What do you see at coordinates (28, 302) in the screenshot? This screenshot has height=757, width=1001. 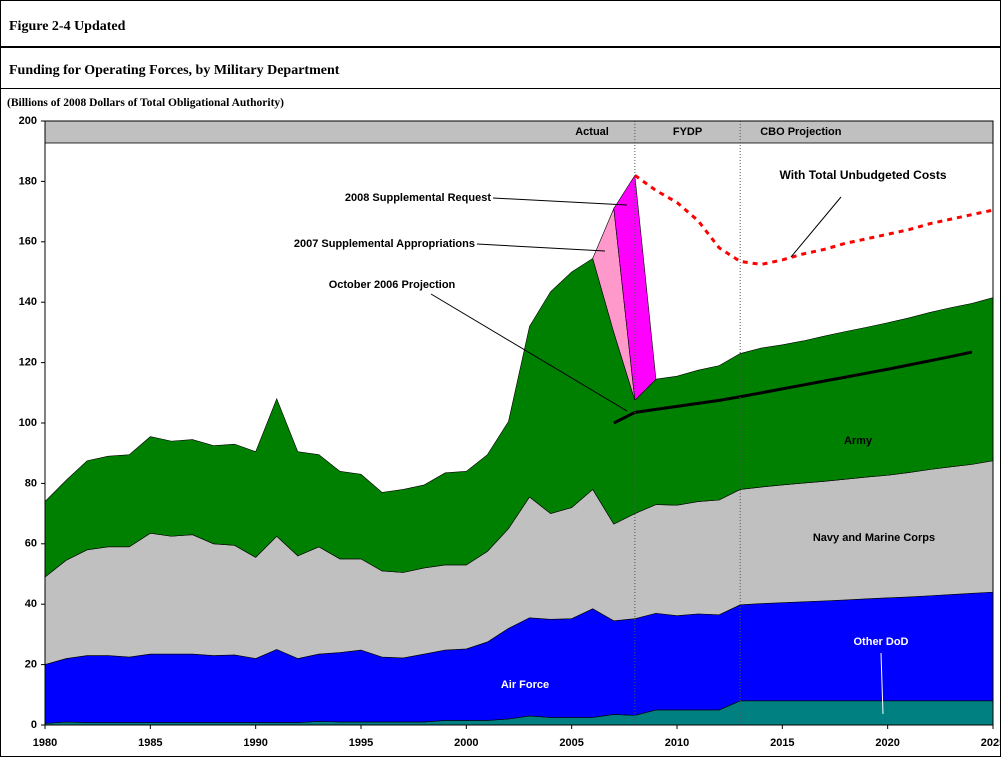 I see `y-tick-label: 140` at bounding box center [28, 302].